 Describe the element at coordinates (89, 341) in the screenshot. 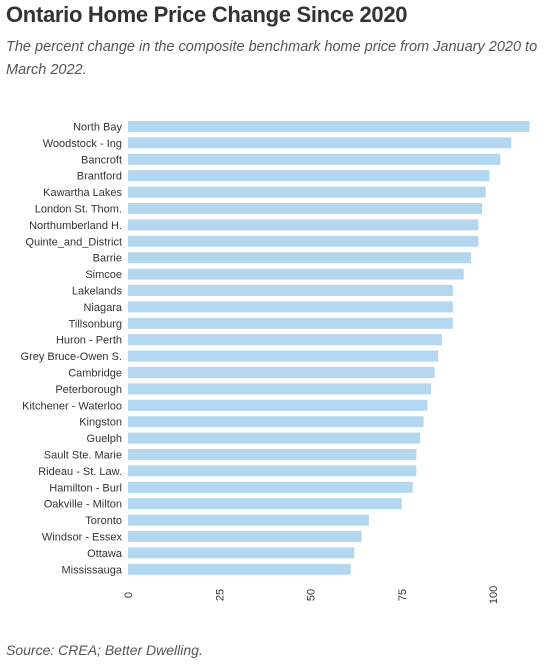

I see `category-label: Huron - Perth` at that location.